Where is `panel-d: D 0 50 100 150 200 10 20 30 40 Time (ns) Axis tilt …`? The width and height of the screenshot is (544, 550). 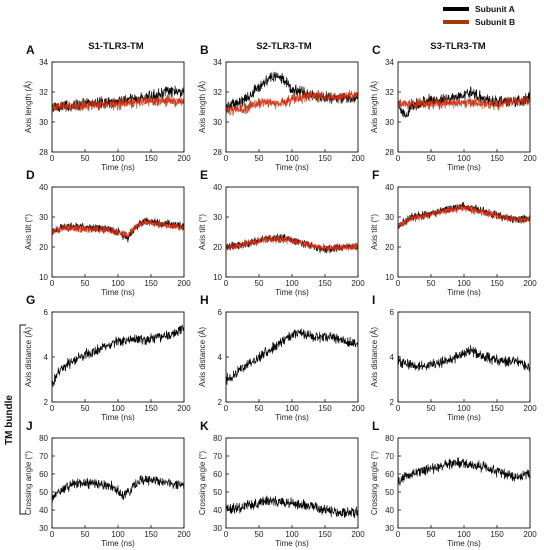 panel-d: D 0 50 100 150 200 10 20 30 40 Time (ns) Axis tilt … is located at coordinates (107, 232).